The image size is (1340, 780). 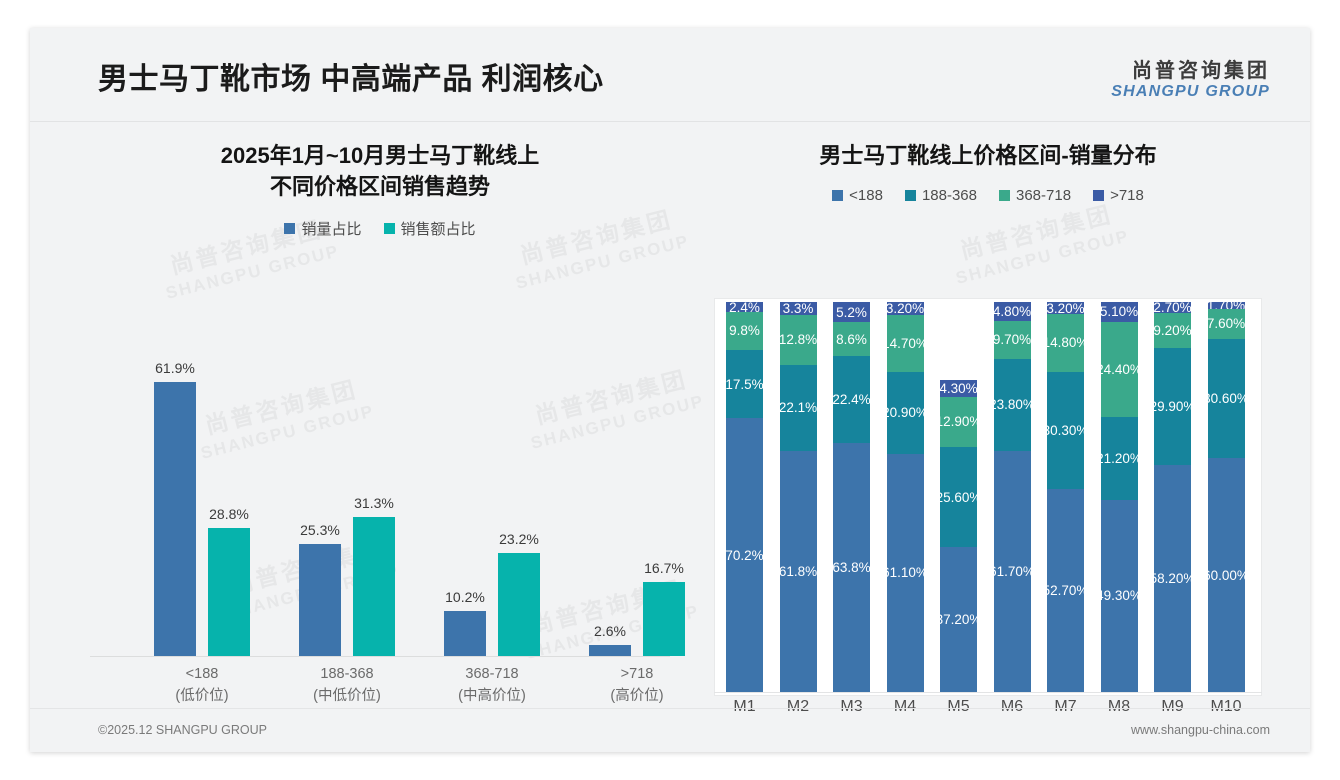 What do you see at coordinates (1012, 571) in the screenshot?
I see `stacked-segment: 61.70%` at bounding box center [1012, 571].